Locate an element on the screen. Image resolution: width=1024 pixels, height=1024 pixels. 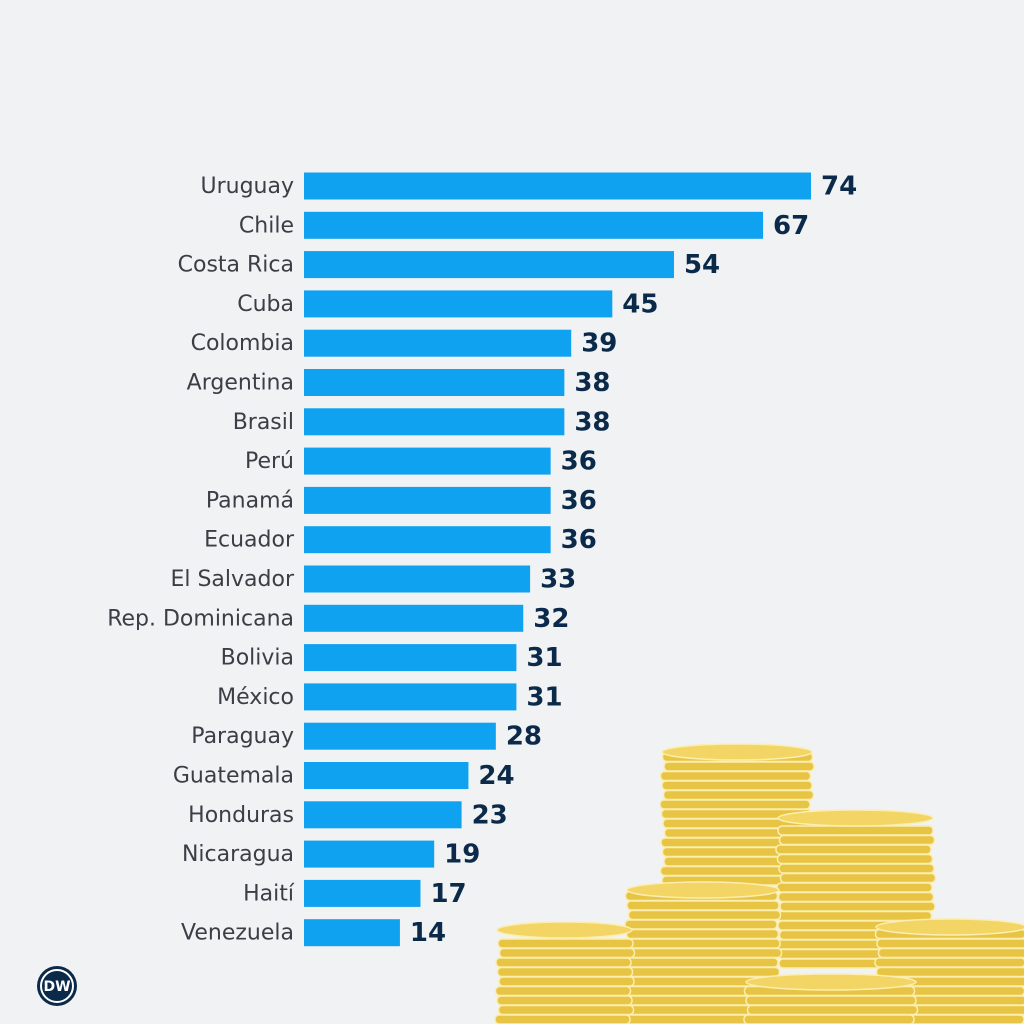
category-label: Honduras is located at coordinates (241, 815).